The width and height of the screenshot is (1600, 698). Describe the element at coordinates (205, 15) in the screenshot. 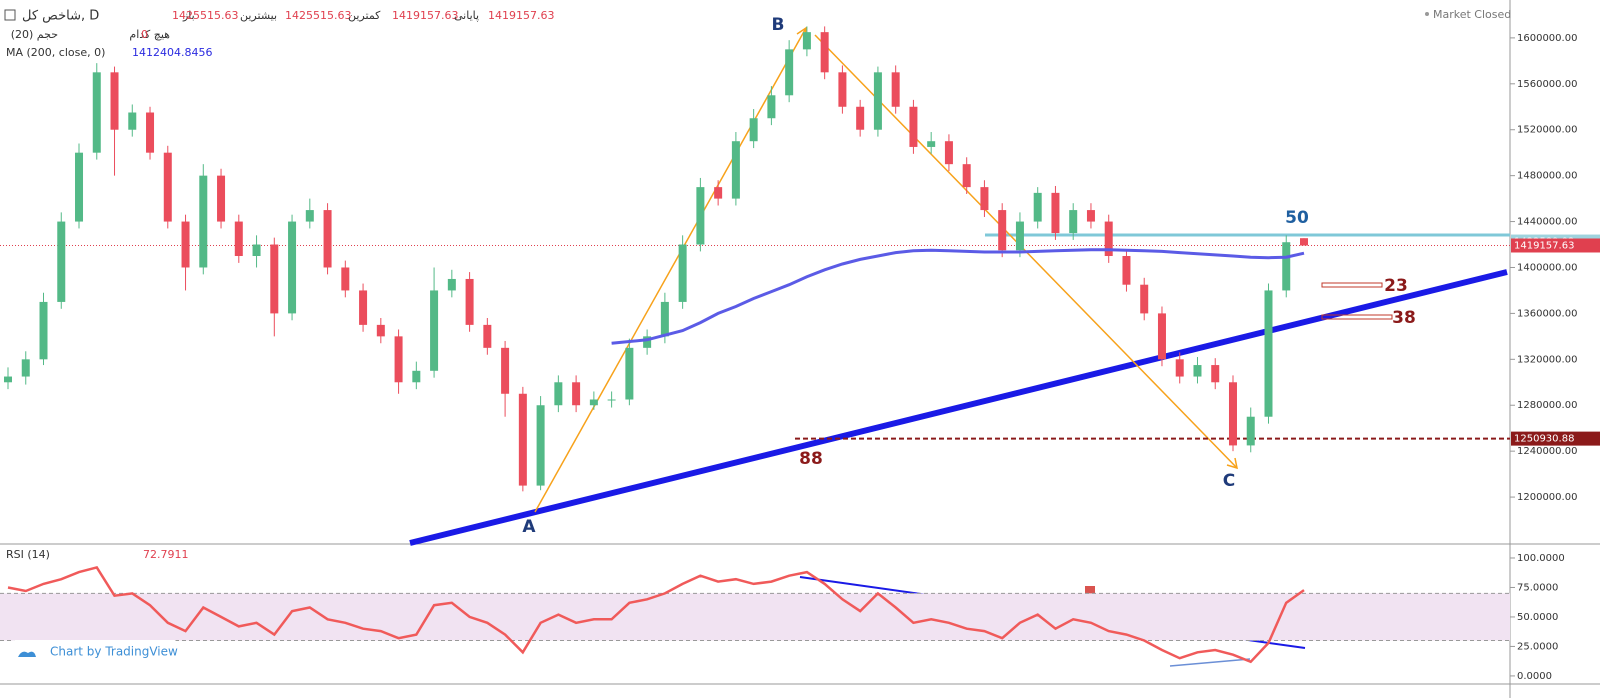

I see `open-value: 1425515.63` at that location.